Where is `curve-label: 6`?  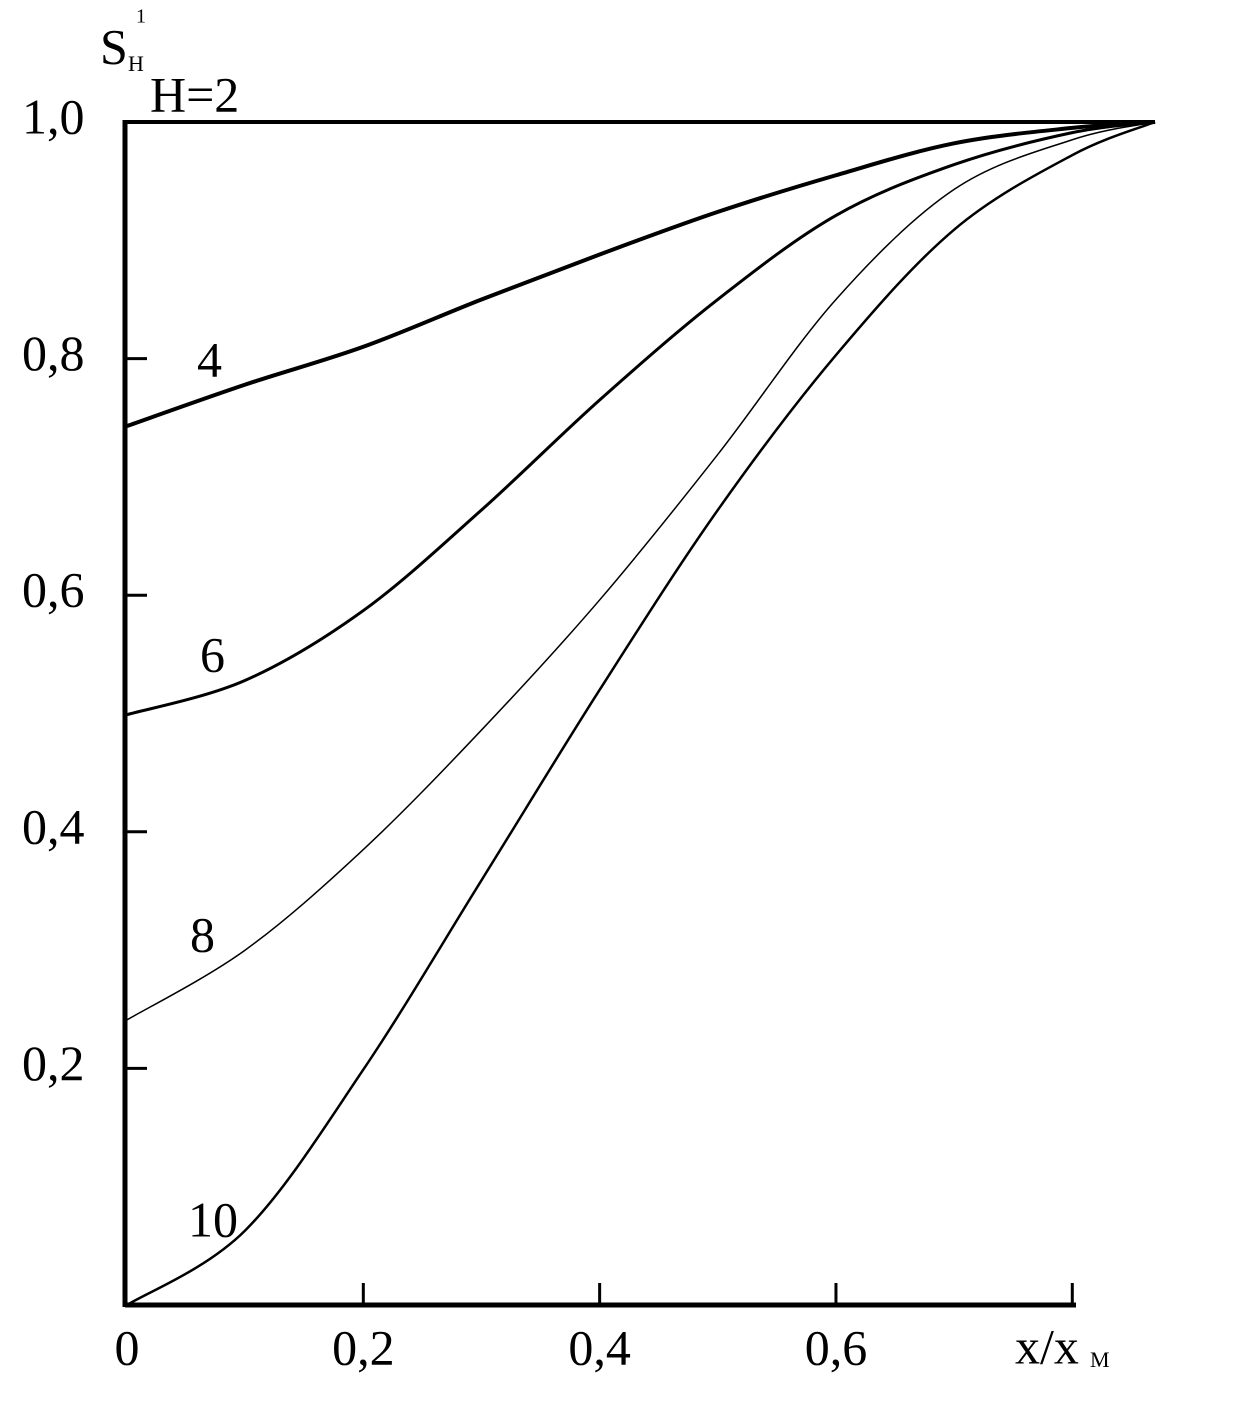
curve-label: 6 is located at coordinates (212, 654).